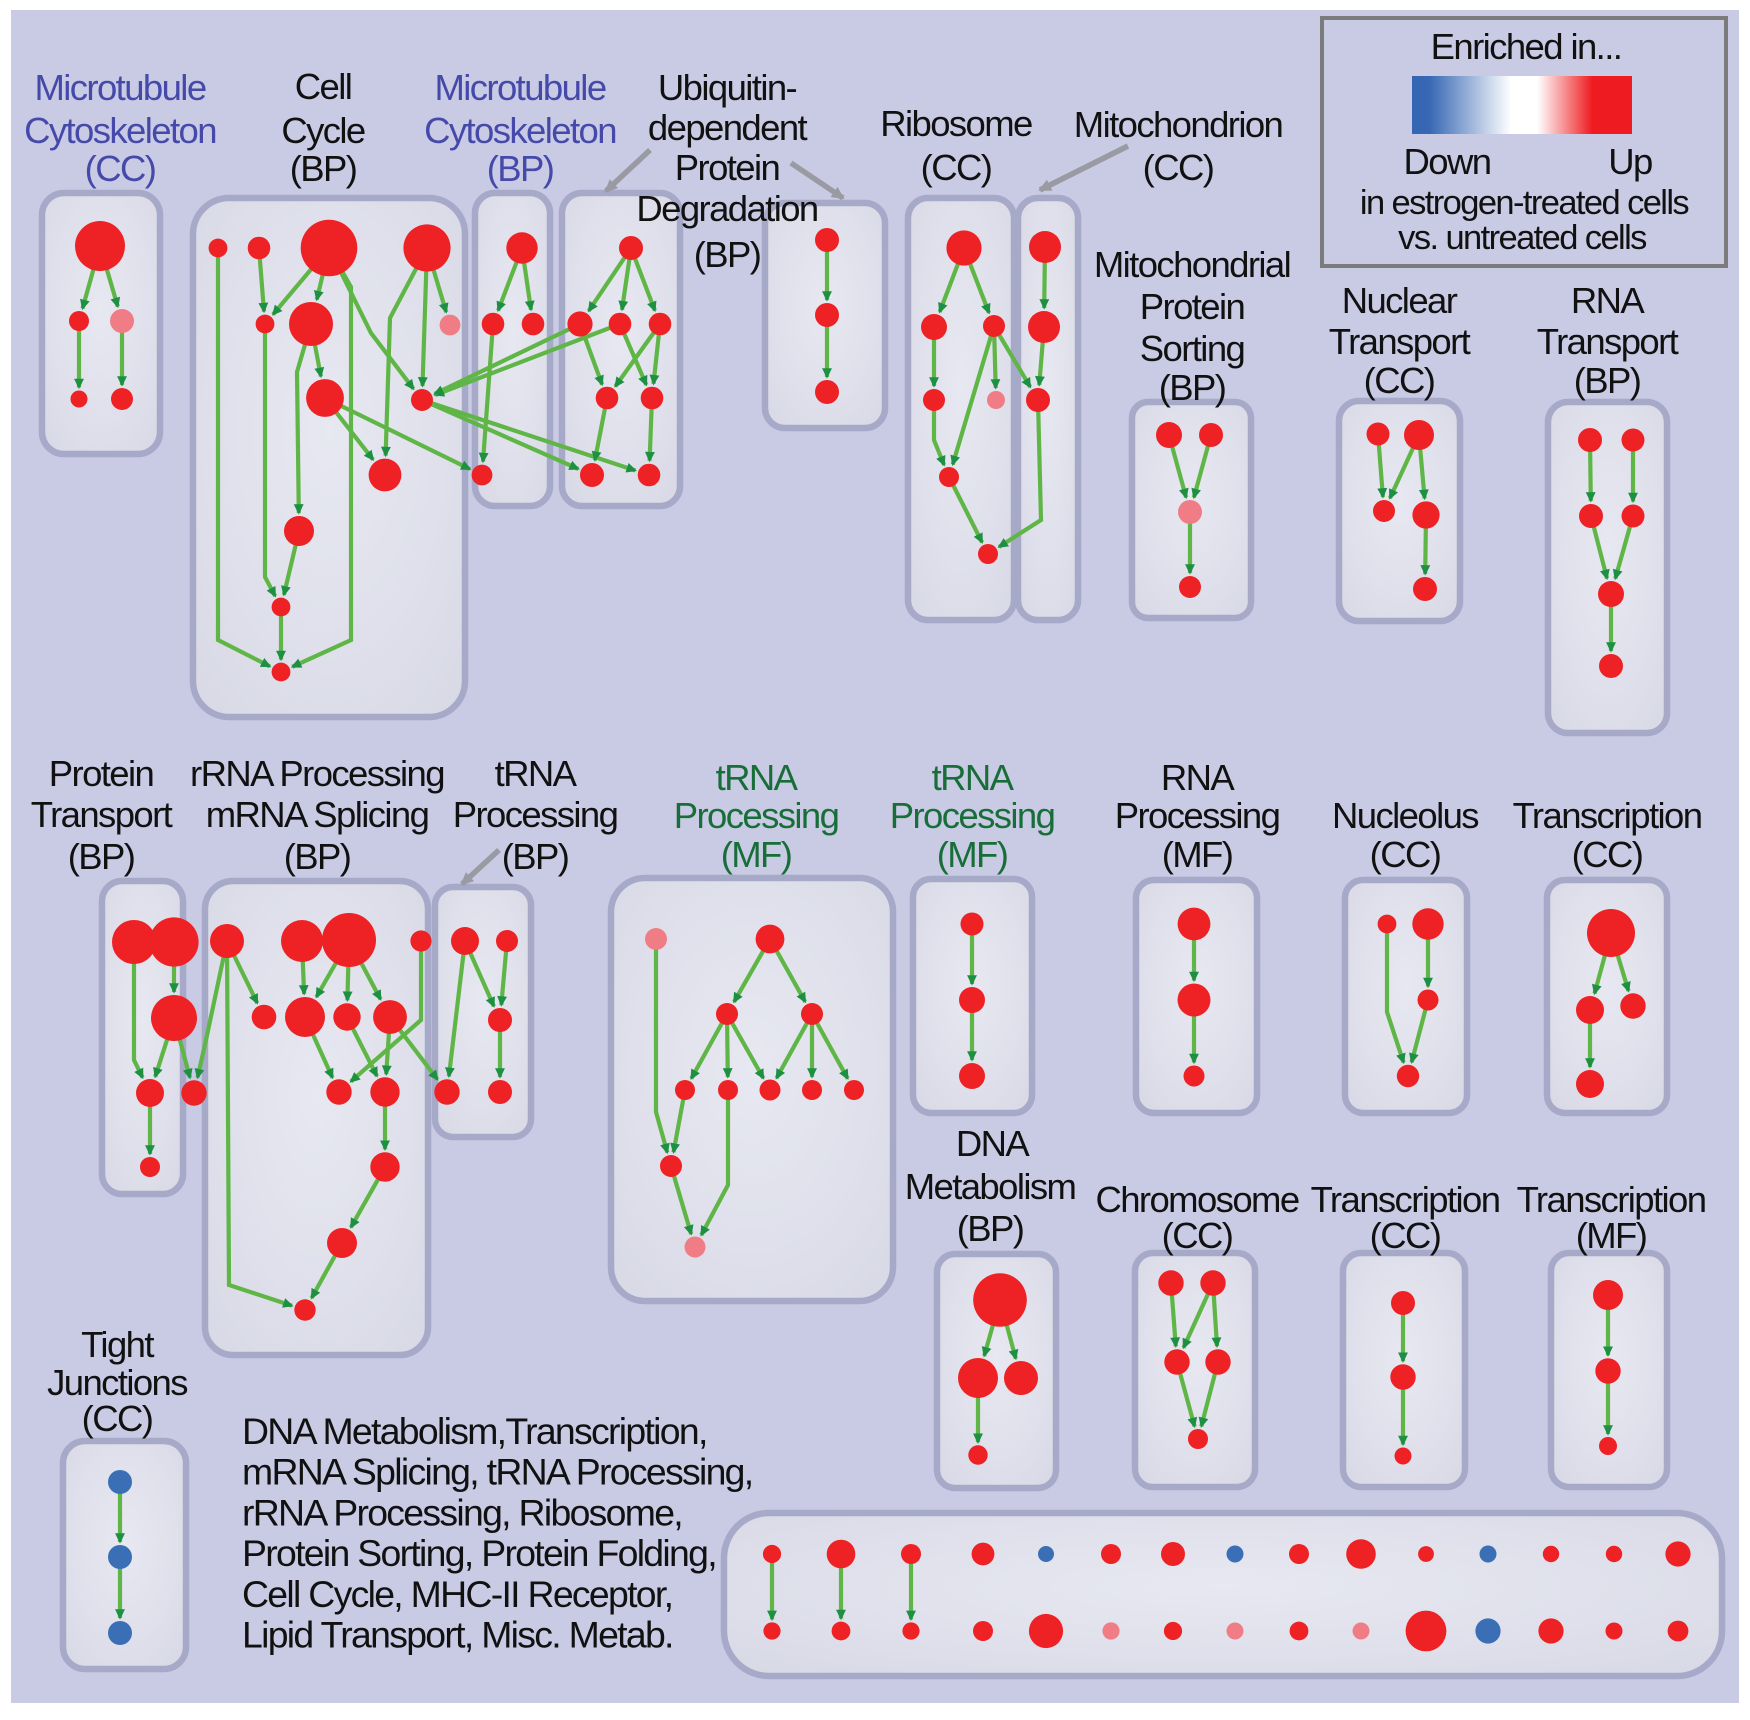  Describe the element at coordinates (728, 127) in the screenshot. I see `svg-text: dependent` at that location.